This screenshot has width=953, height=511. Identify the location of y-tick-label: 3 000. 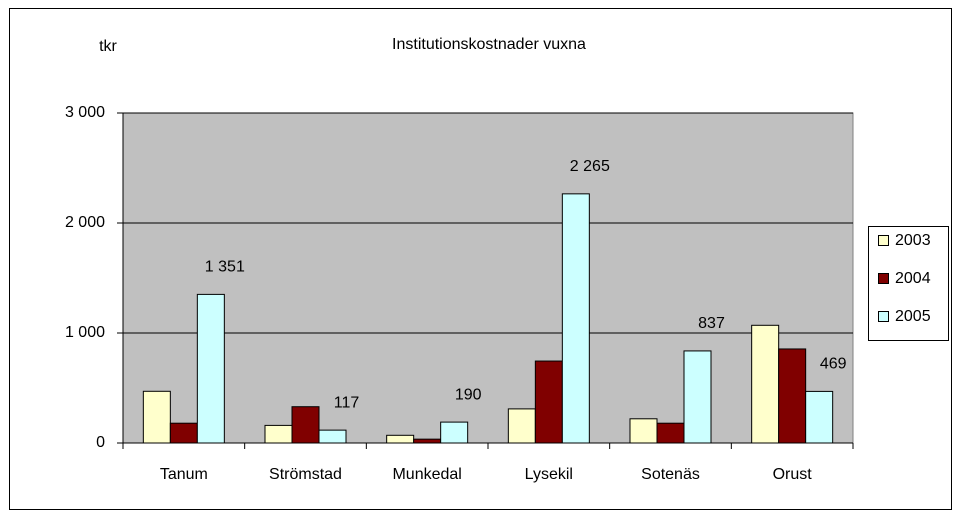
(85, 112).